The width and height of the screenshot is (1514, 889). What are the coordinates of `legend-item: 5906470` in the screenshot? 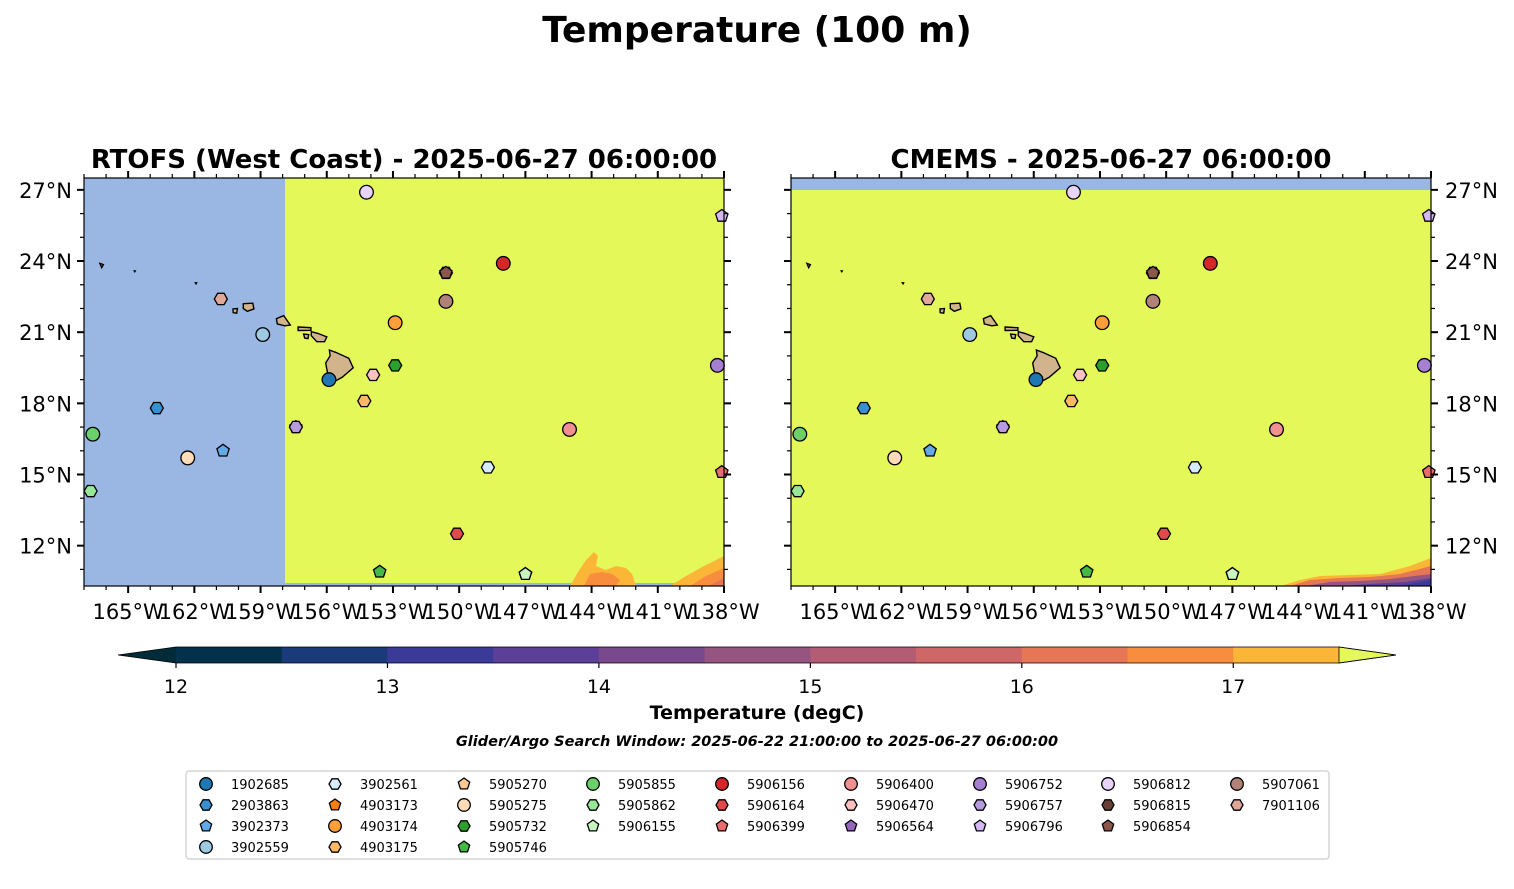 It's located at (889, 806).